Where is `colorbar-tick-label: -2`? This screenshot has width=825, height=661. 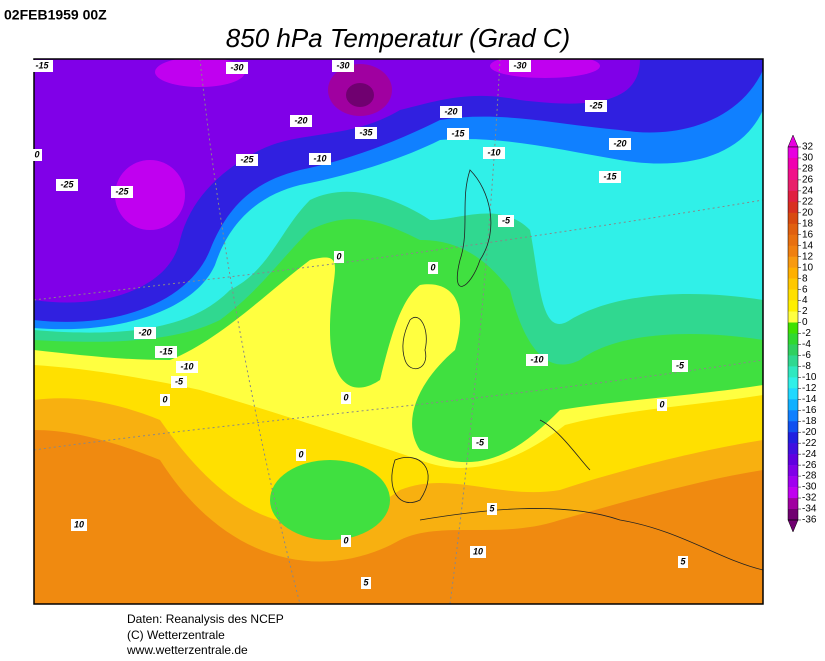 colorbar-tick-label: -2 is located at coordinates (806, 333).